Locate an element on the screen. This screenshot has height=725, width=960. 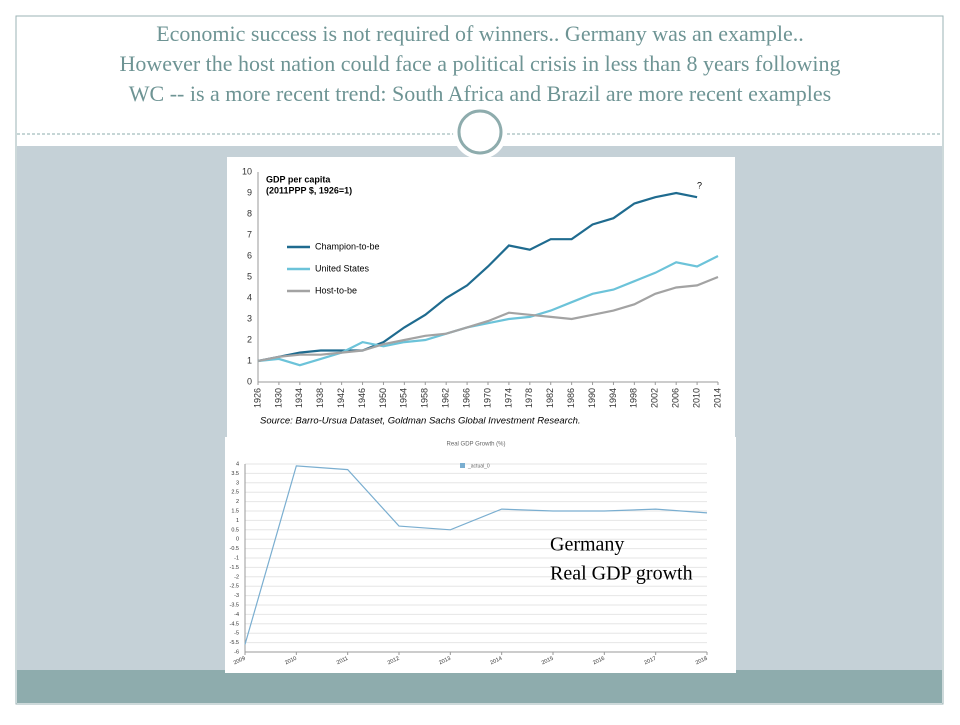
x-tick-label: 2011 is located at coordinates (342, 661).